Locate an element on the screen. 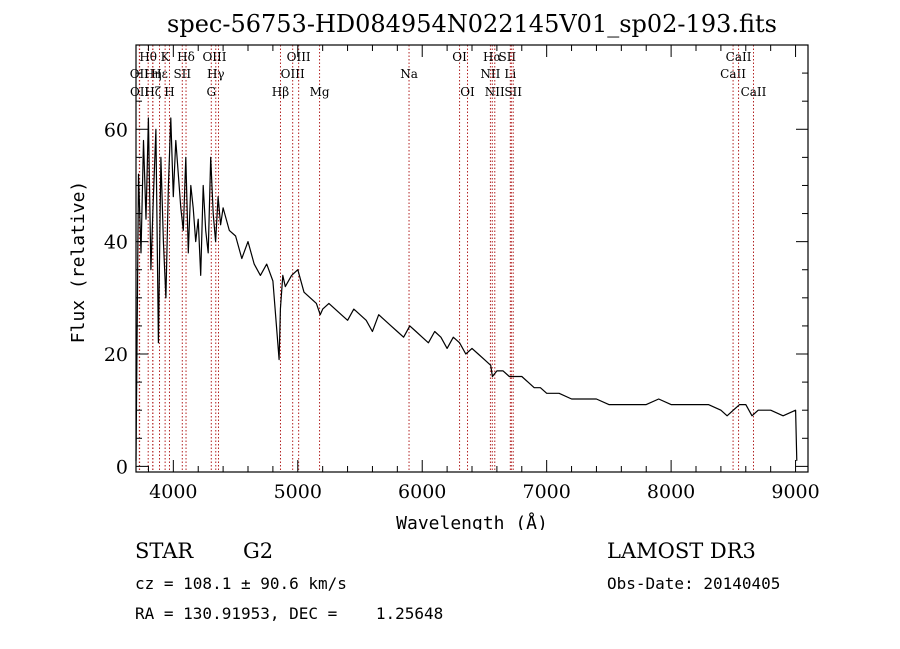  y-axis-label: Flux (relative) is located at coordinates (78, 262).